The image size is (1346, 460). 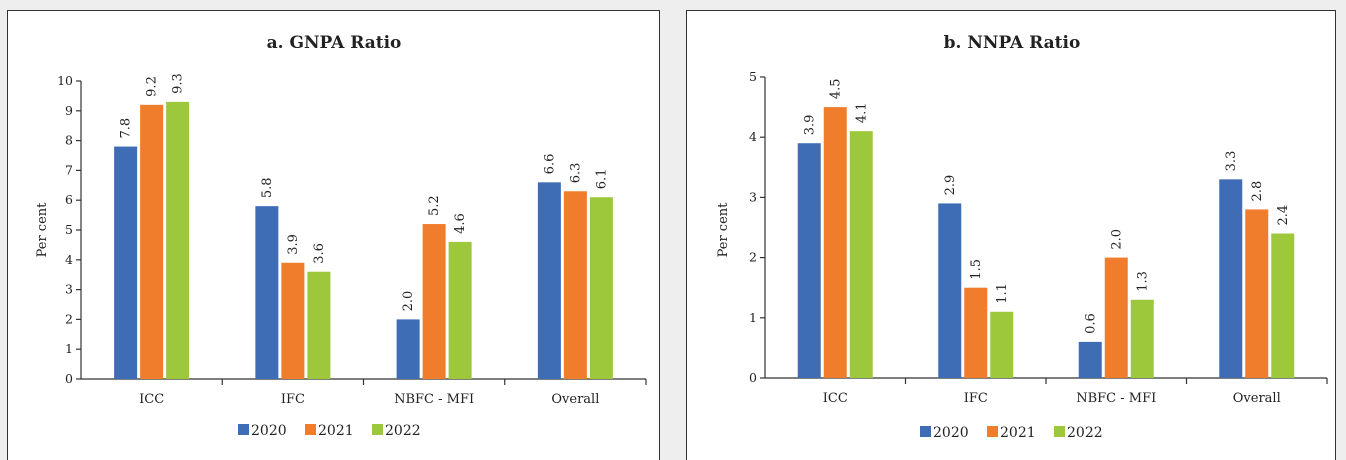 I want to click on bar-value-label: 9.2, so click(x=152, y=86).